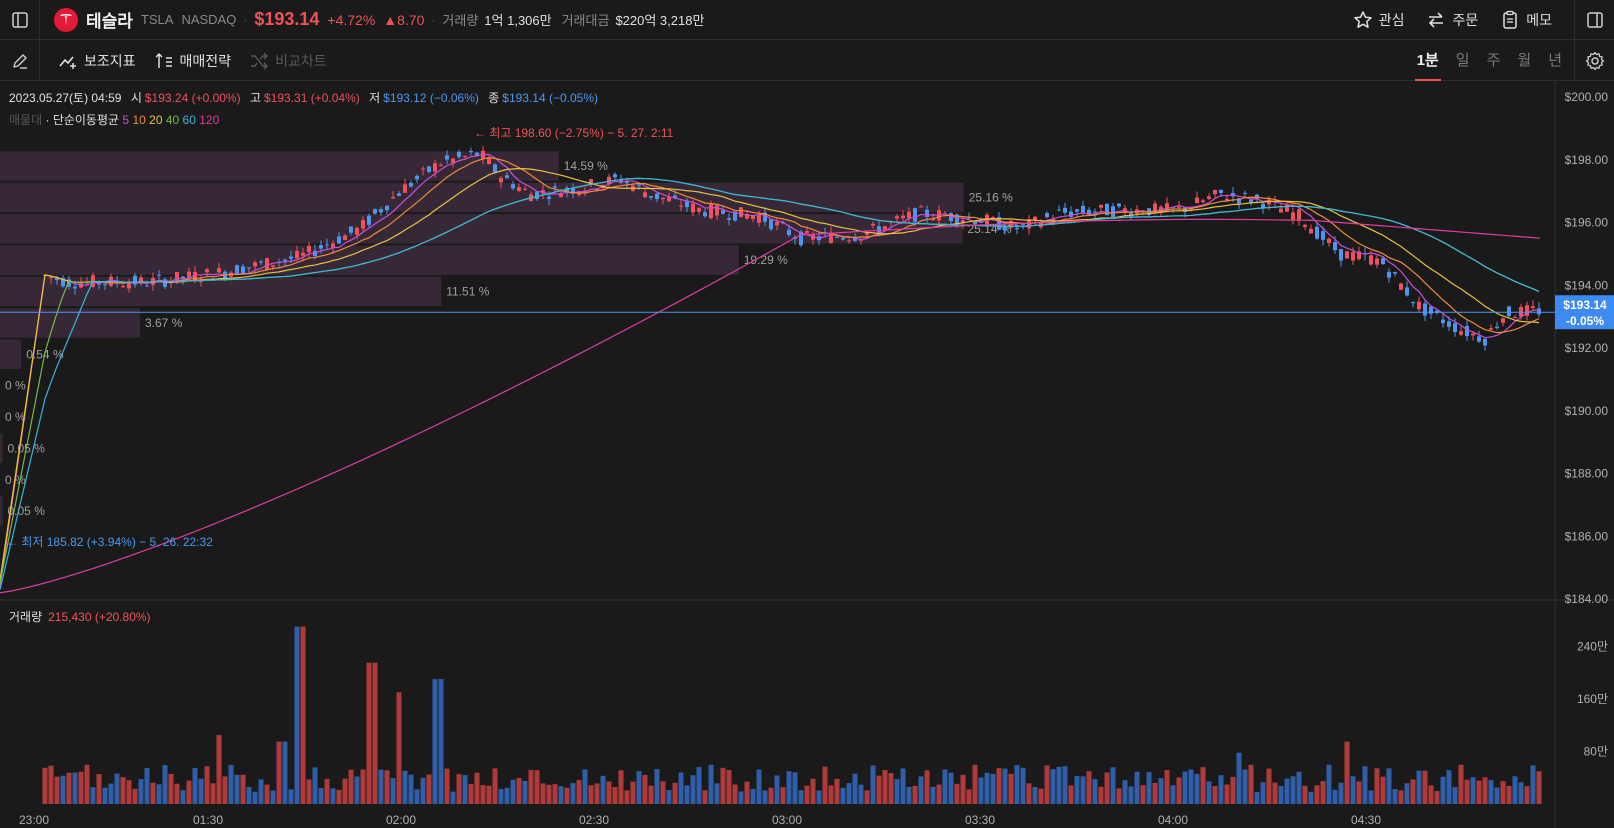 Image resolution: width=1614 pixels, height=828 pixels. What do you see at coordinates (1493, 60) in the screenshot?
I see `period-2: 주` at bounding box center [1493, 60].